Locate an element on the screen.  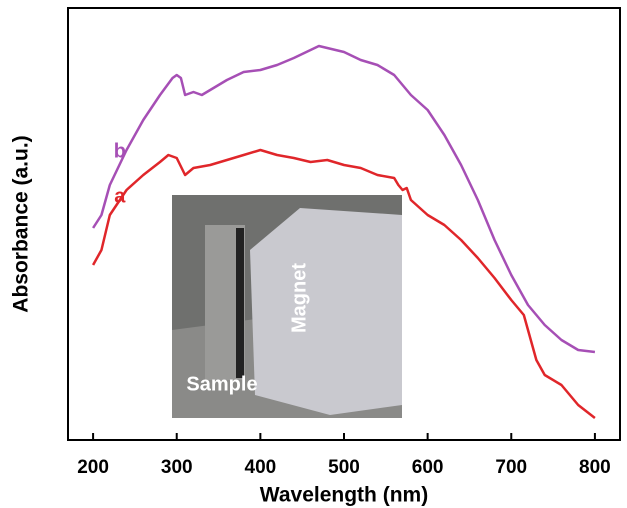
x-tick-label: 400 is located at coordinates (261, 467).